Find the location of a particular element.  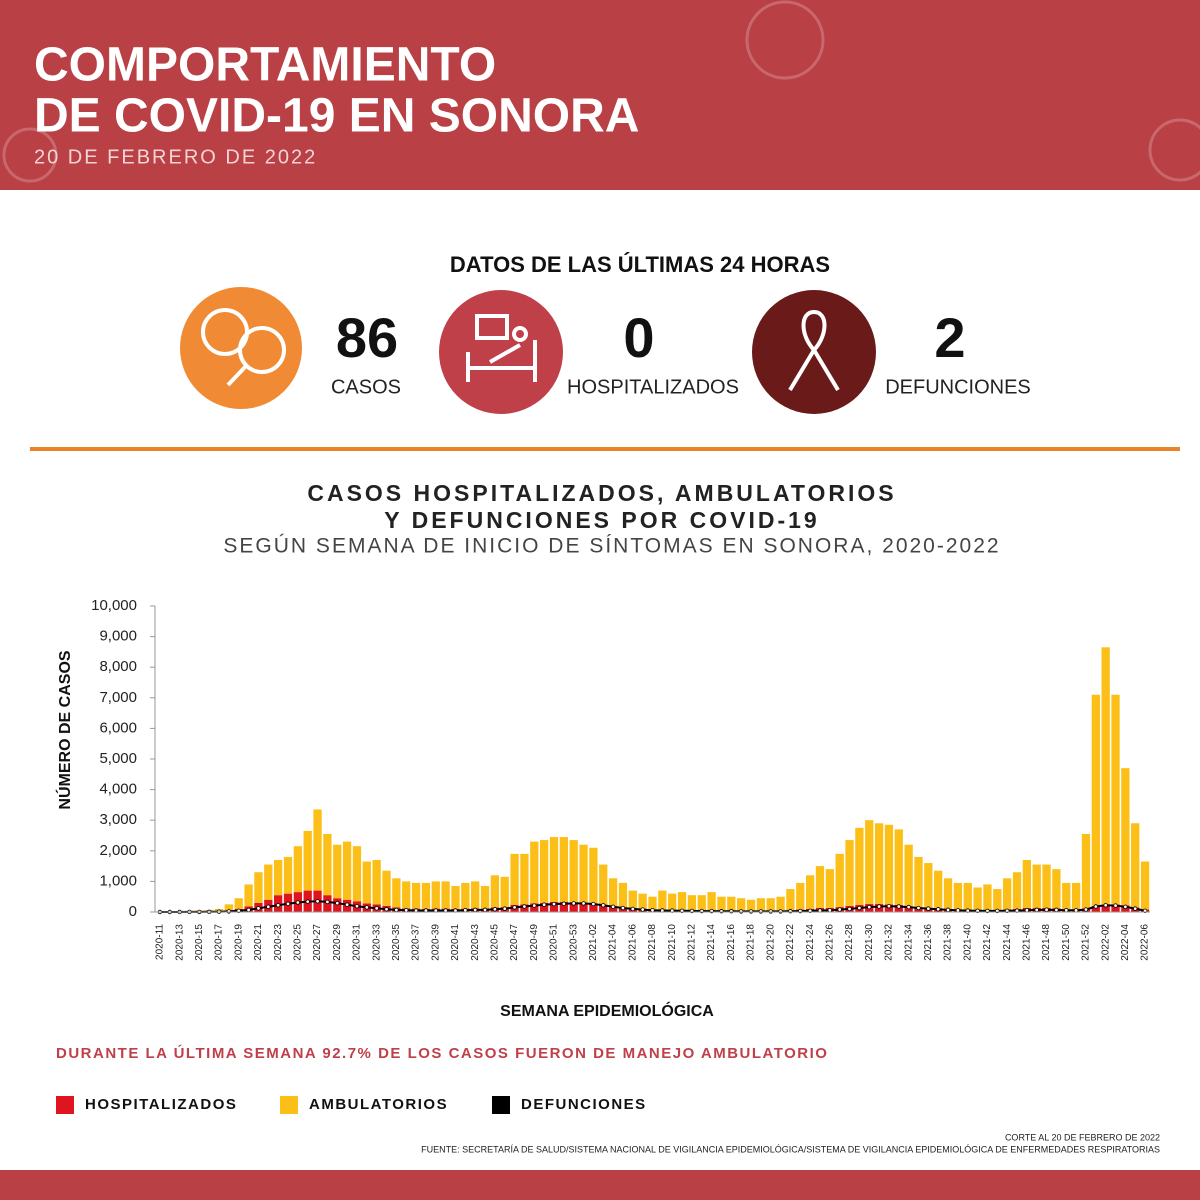

x-tick-label: 2020-51 is located at coordinates (554, 942).